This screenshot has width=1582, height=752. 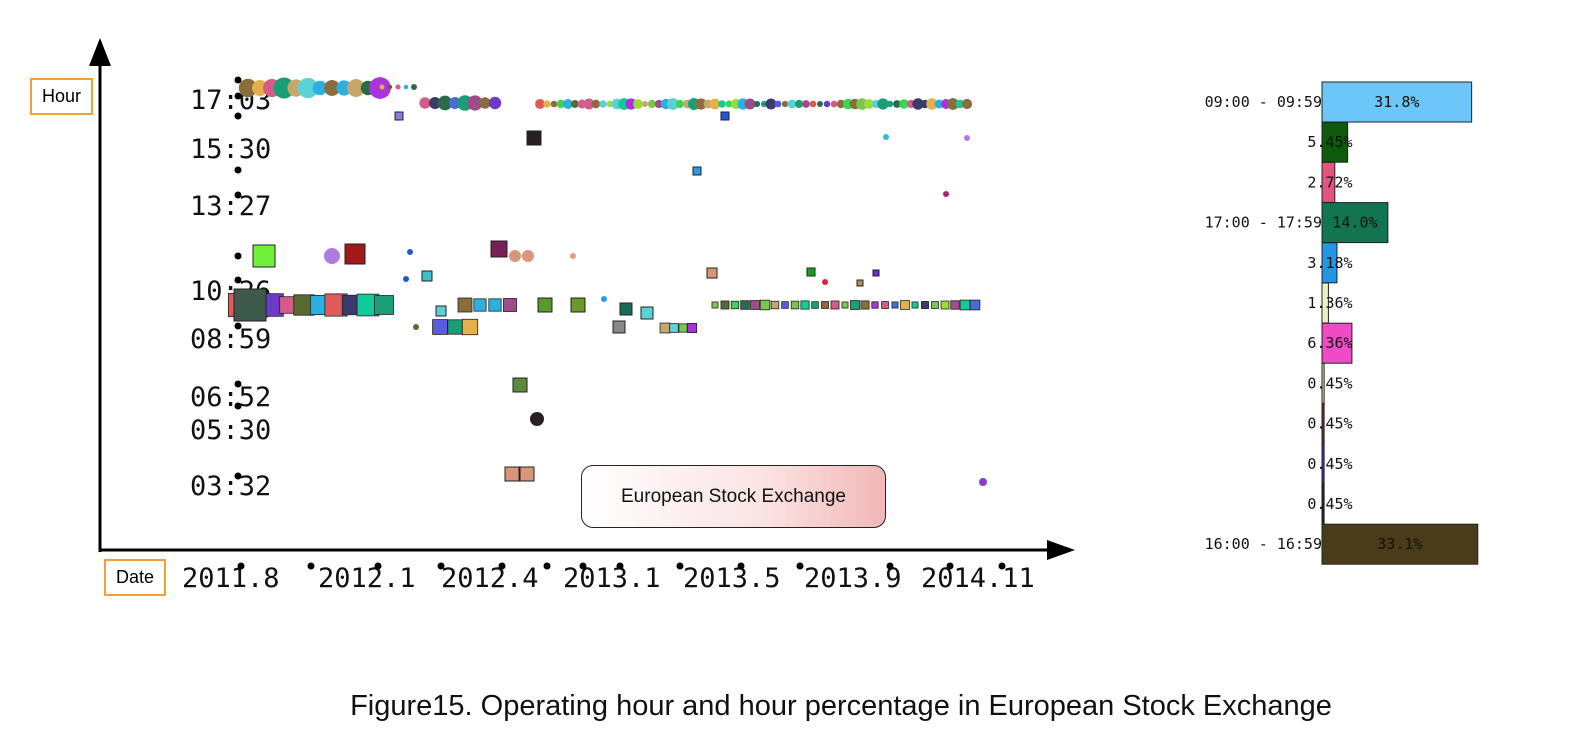 What do you see at coordinates (732, 578) in the screenshot?
I see `x-tick-label: 2013.5` at bounding box center [732, 578].